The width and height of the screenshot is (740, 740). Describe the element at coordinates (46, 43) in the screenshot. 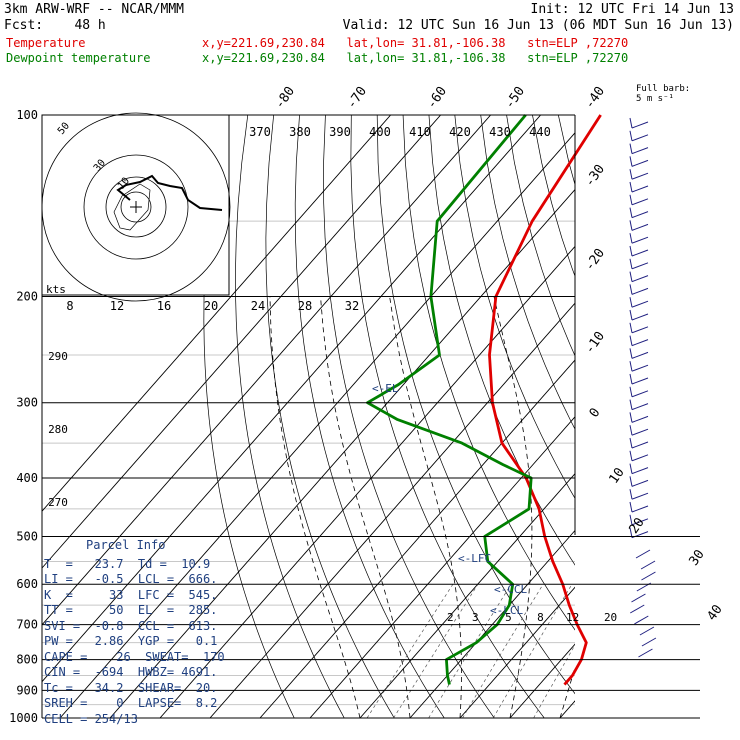

I see `temperature-legend-label: Temperature` at that location.